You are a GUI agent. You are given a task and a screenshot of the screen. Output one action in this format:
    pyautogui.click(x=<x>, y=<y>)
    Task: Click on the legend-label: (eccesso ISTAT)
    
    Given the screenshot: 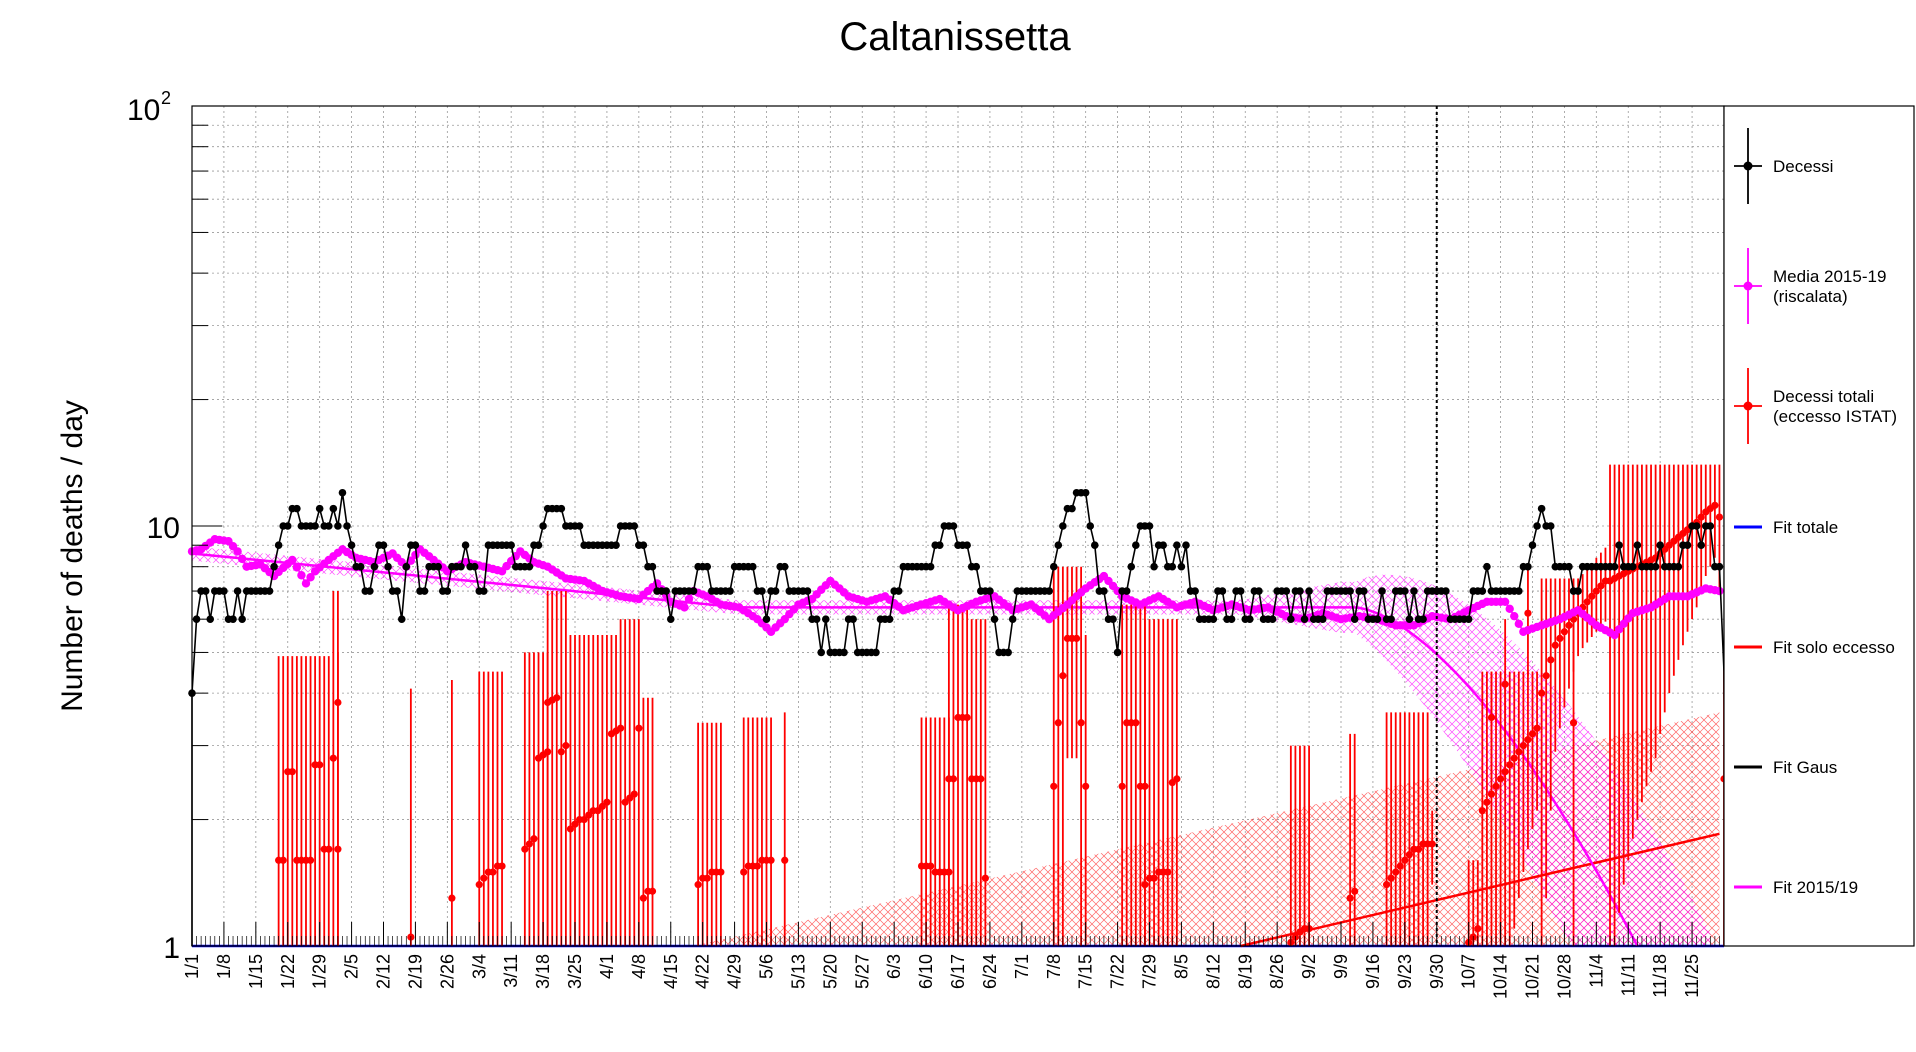 What is the action you would take?
    pyautogui.click(x=1835, y=416)
    